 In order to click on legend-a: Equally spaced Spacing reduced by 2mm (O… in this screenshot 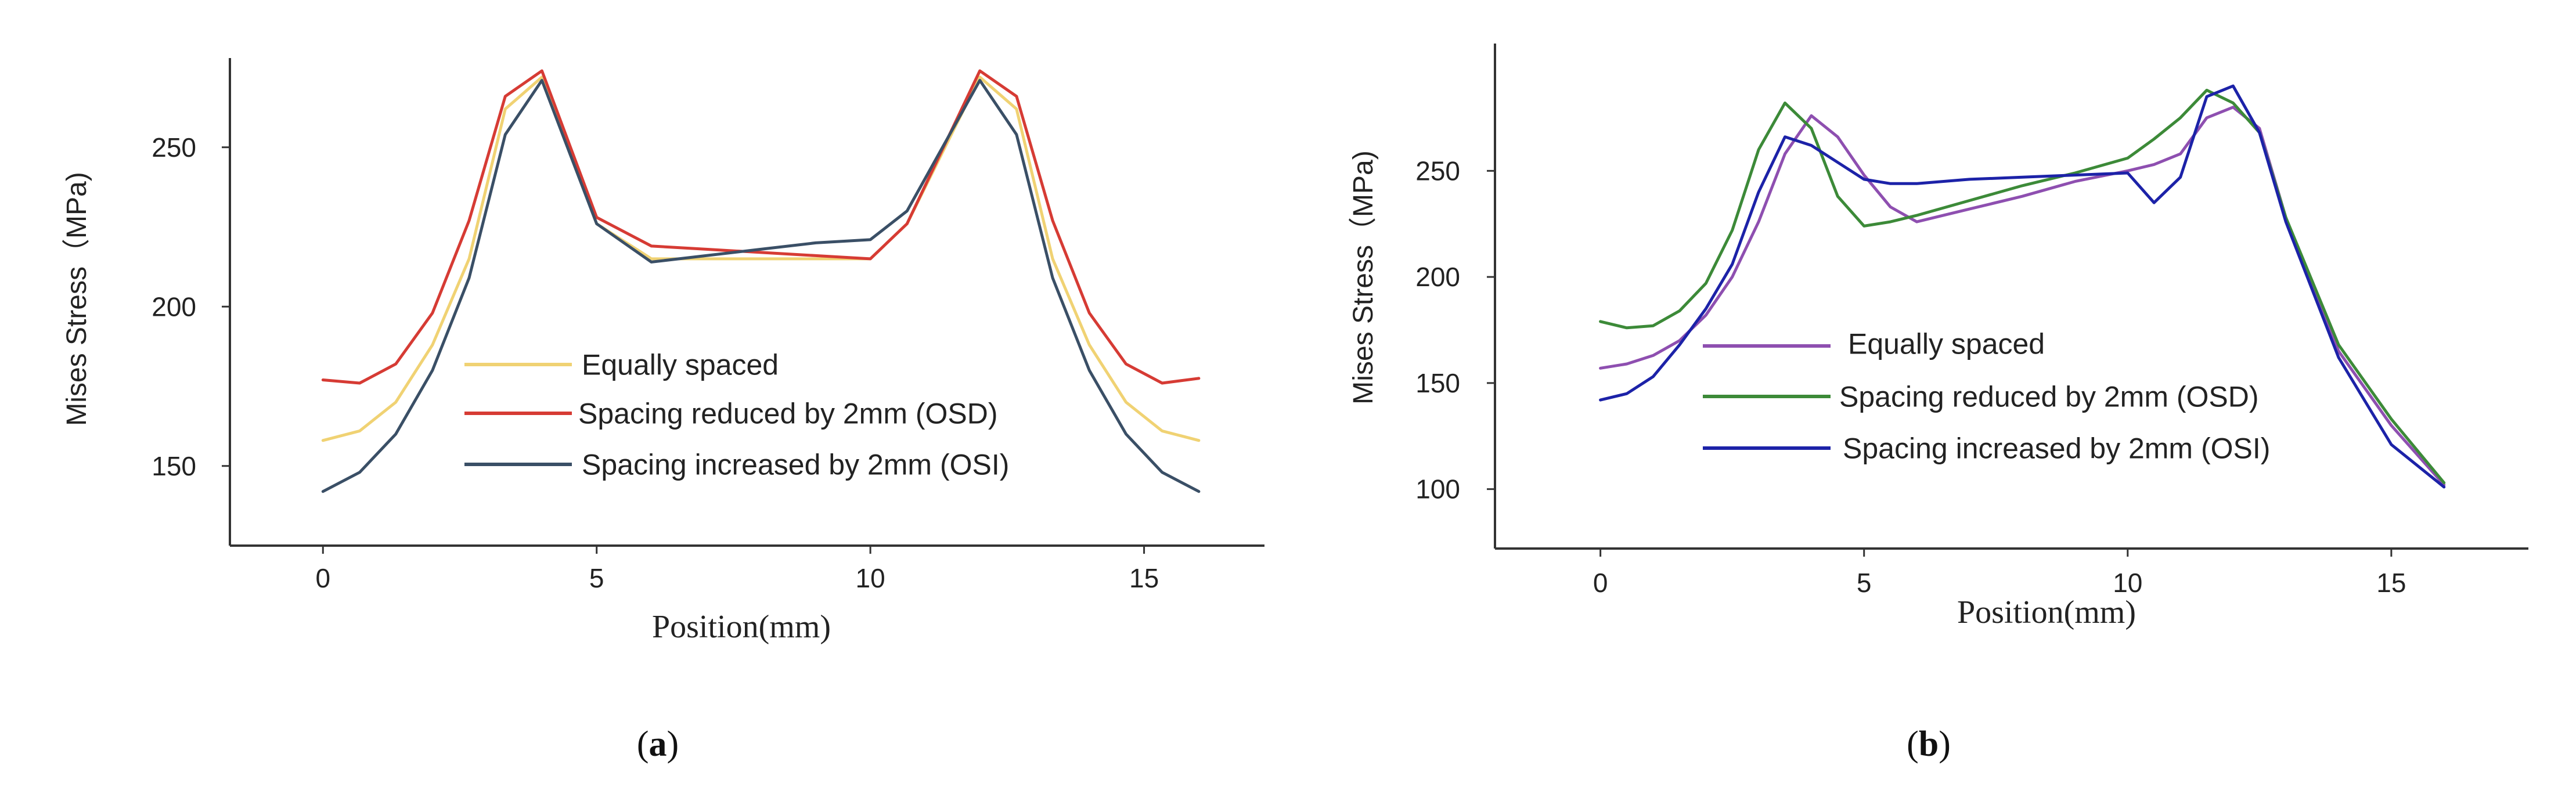, I will do `click(736, 415)`.